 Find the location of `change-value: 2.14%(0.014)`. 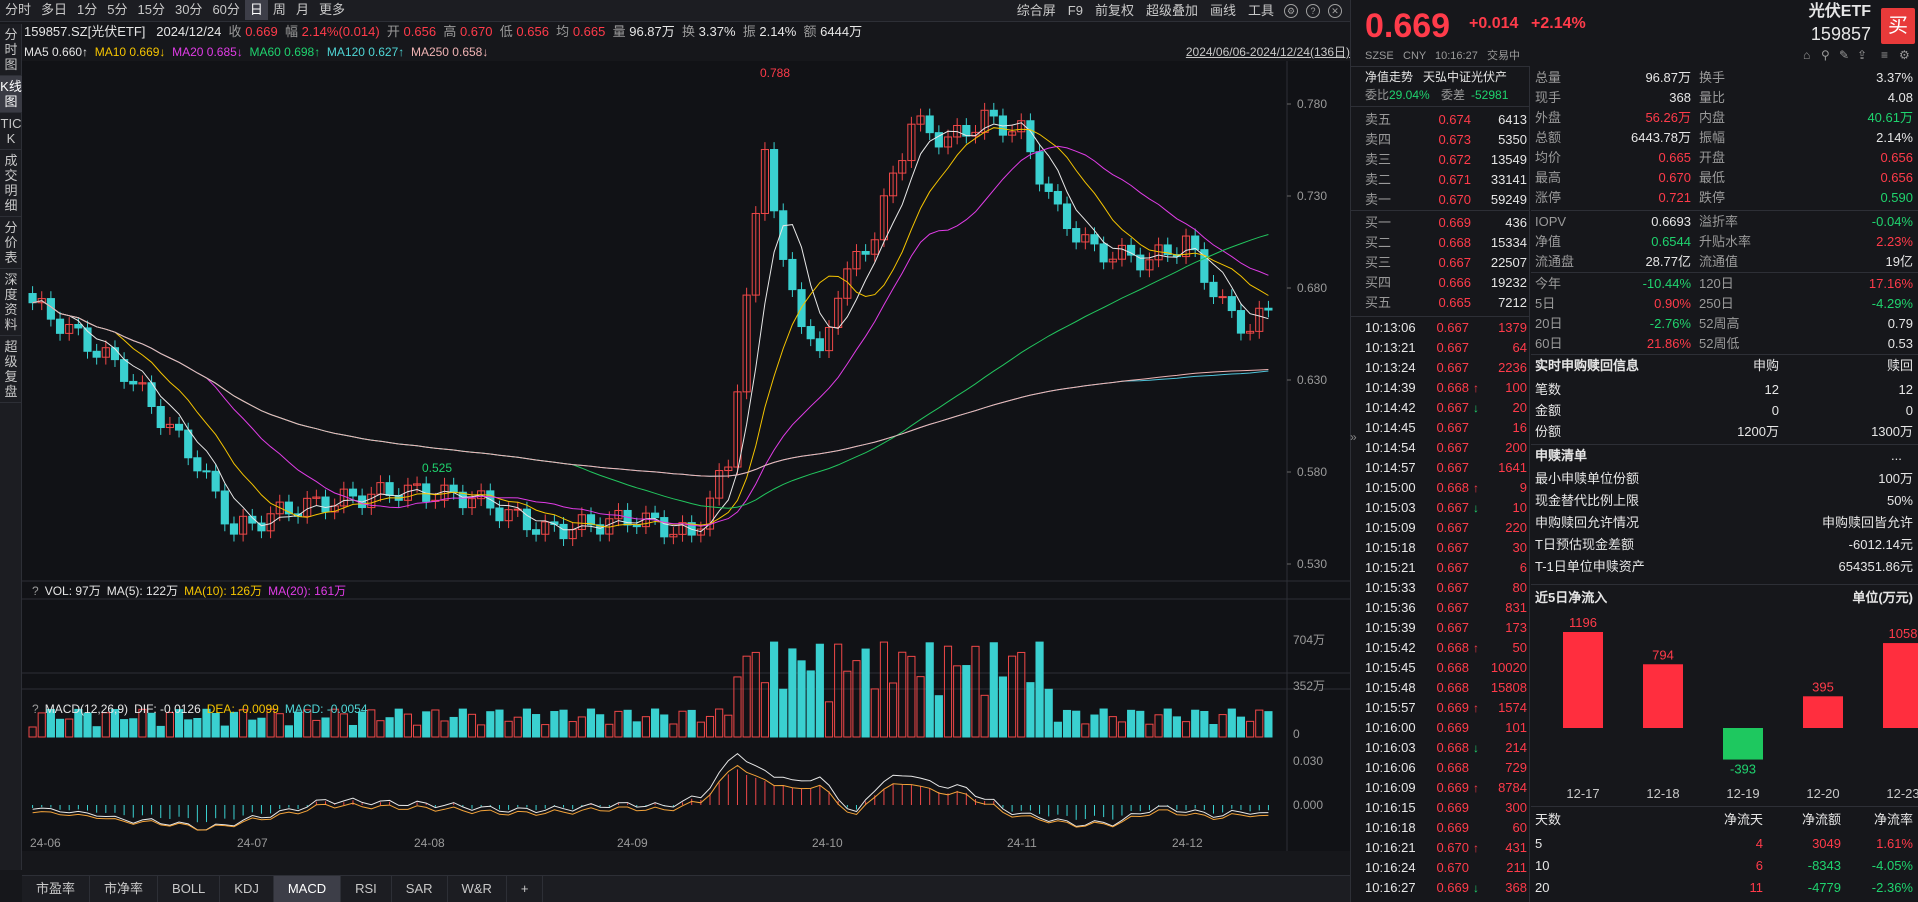

change-value: 2.14%(0.014) is located at coordinates (340, 31).